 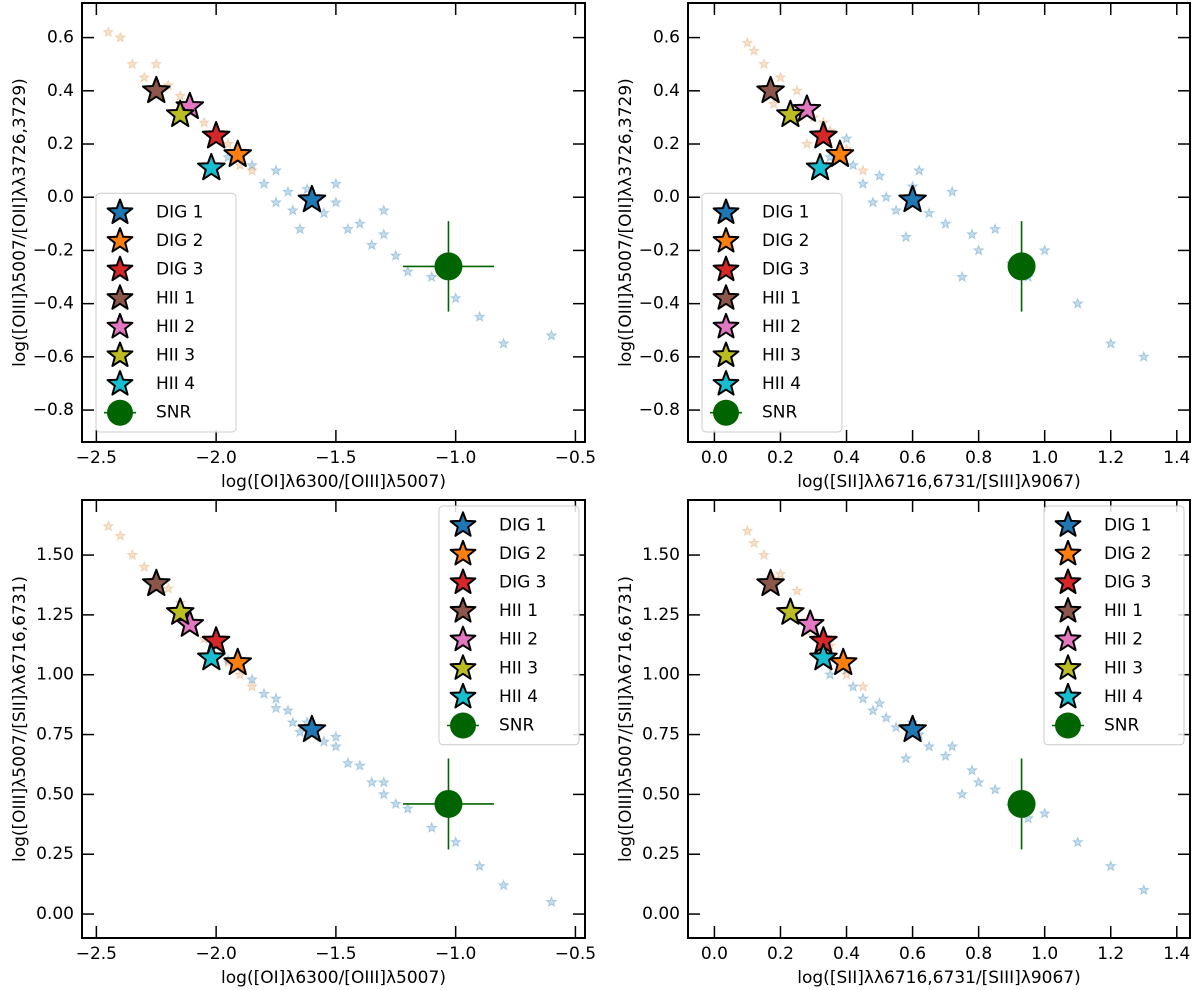 What do you see at coordinates (55, 794) in the screenshot?
I see `y-tick-label: 0.50` at bounding box center [55, 794].